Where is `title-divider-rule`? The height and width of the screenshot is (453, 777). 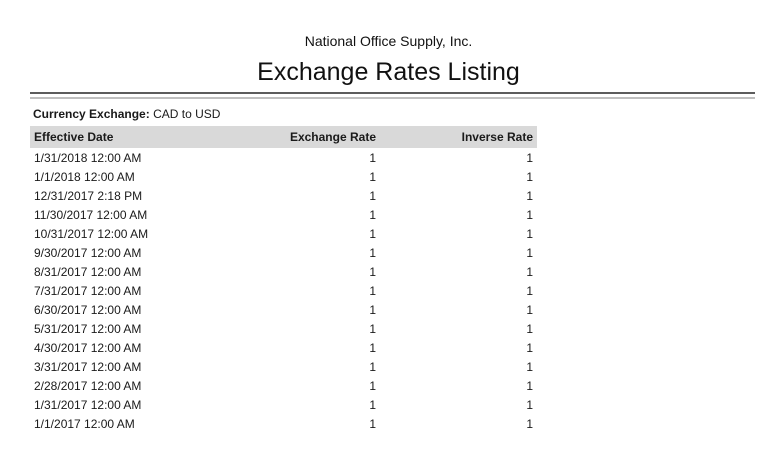
title-divider-rule is located at coordinates (392, 95).